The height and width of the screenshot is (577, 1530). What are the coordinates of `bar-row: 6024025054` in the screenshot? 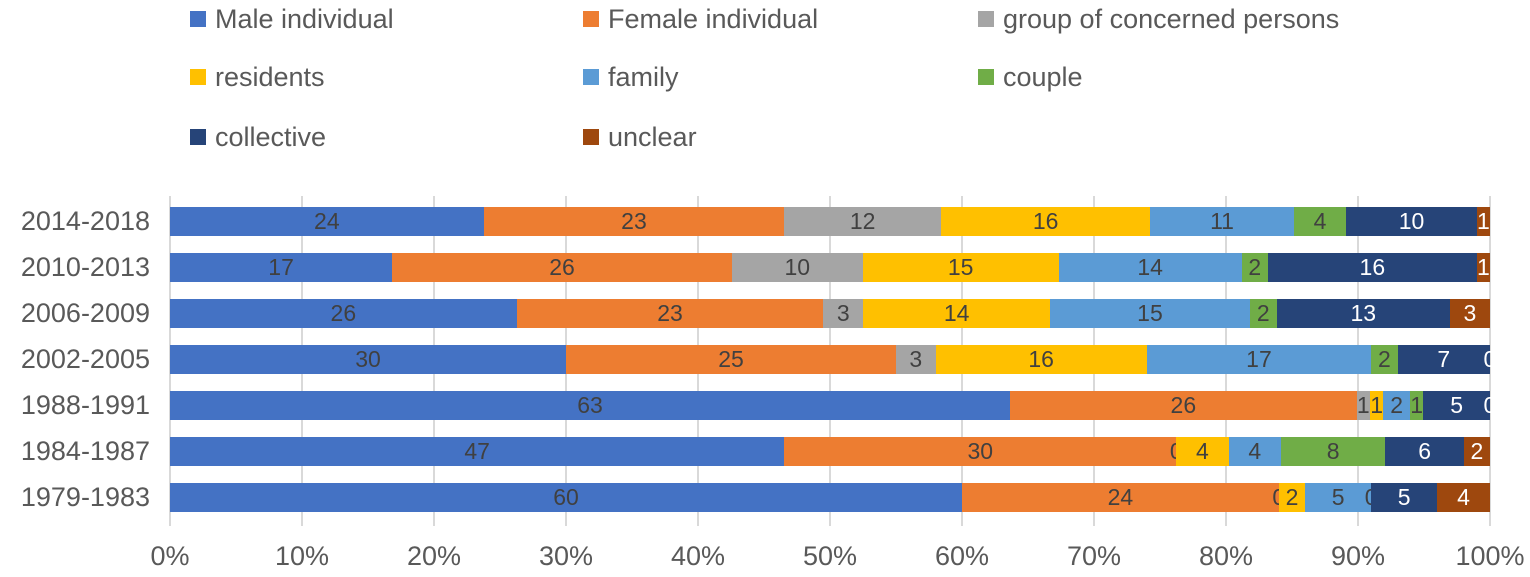 It's located at (830, 497).